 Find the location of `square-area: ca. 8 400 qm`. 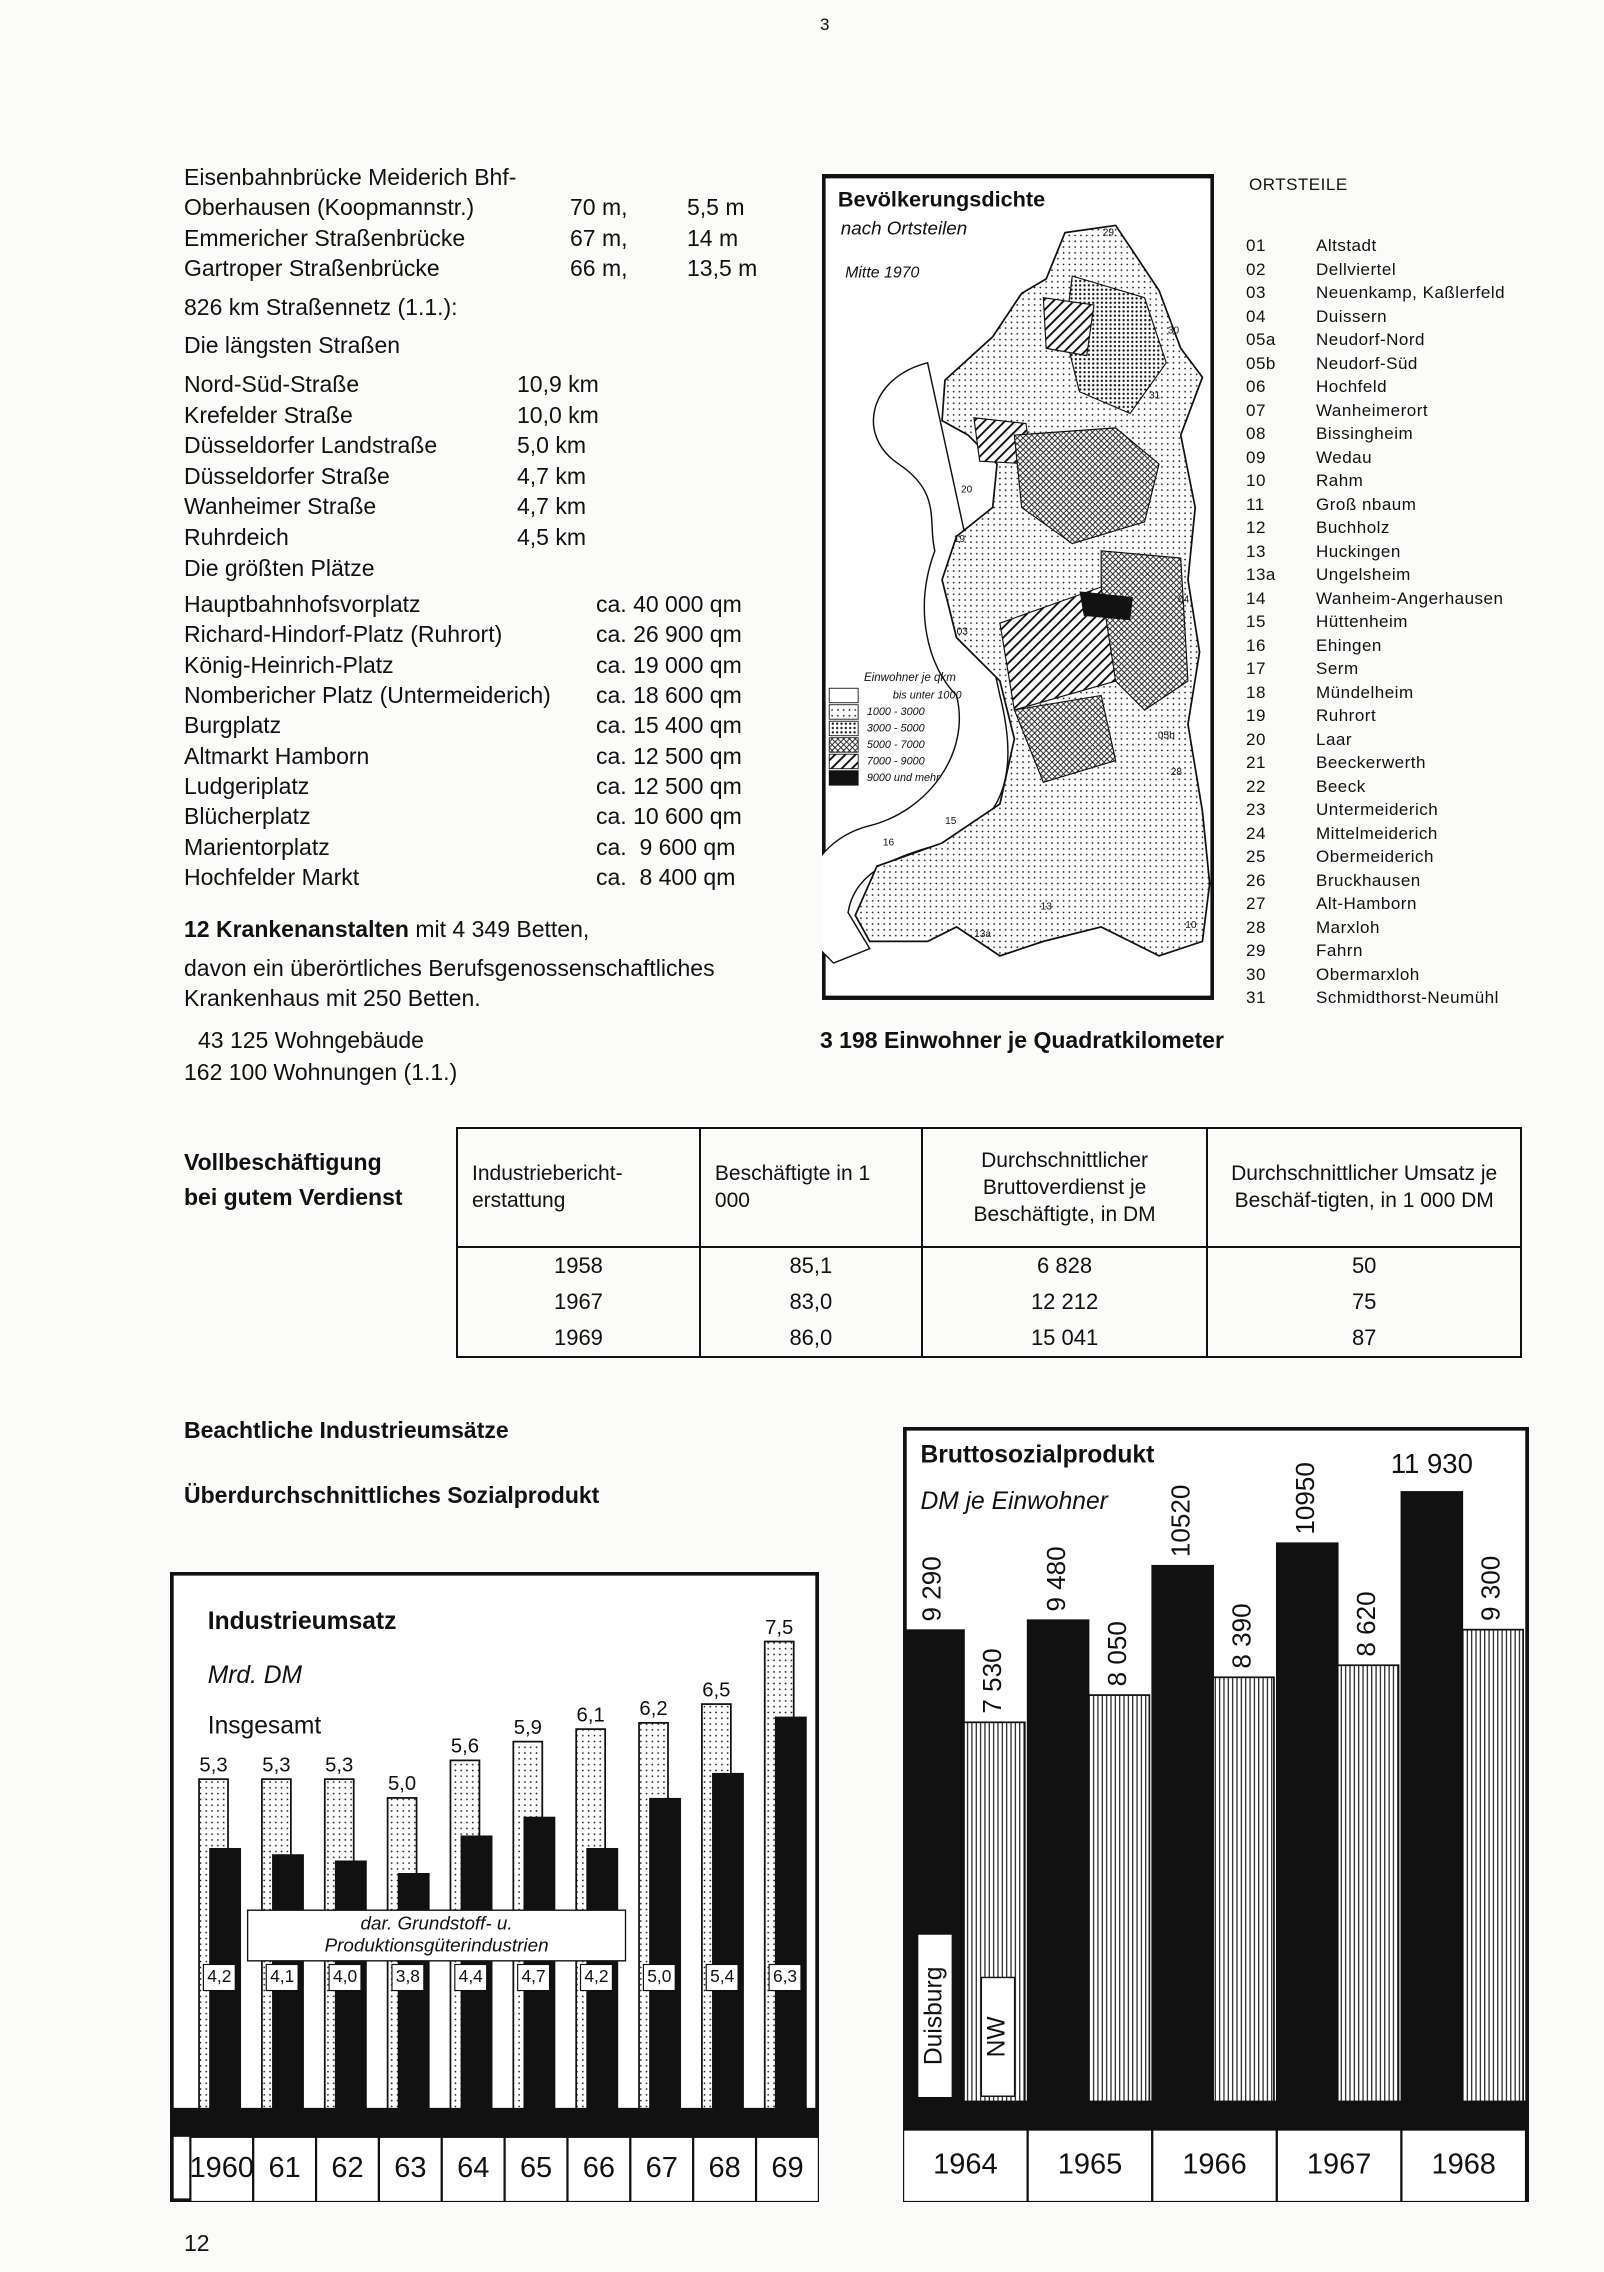

square-area: ca. 8 400 qm is located at coordinates (666, 877).